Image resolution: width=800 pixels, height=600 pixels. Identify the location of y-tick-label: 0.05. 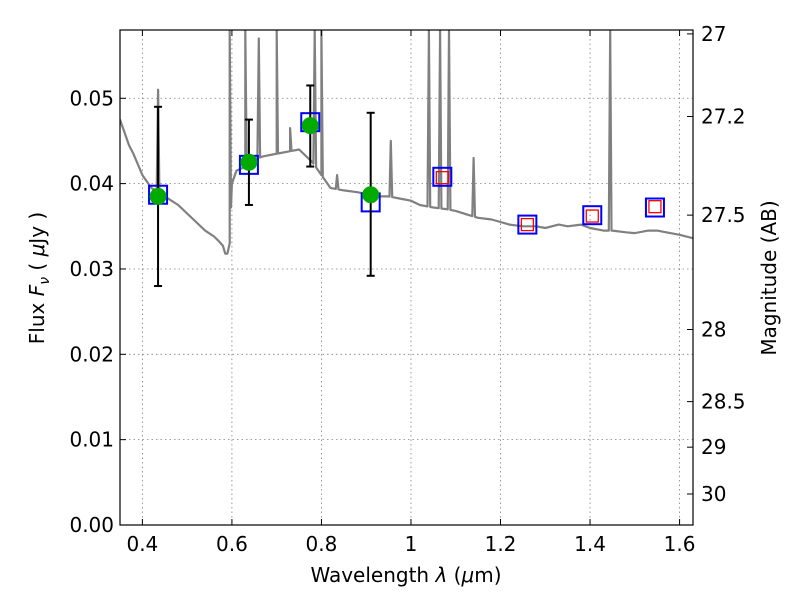
(91, 98).